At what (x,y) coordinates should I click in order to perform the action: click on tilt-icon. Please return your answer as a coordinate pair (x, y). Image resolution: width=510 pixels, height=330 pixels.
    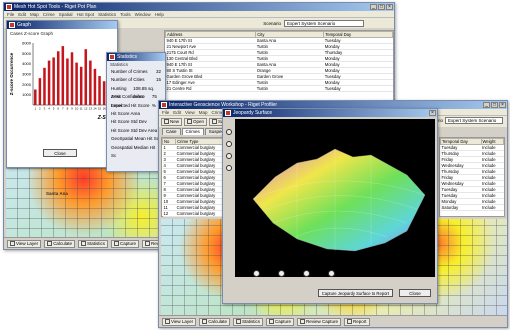
    Looking at the image, I should click on (228, 168).